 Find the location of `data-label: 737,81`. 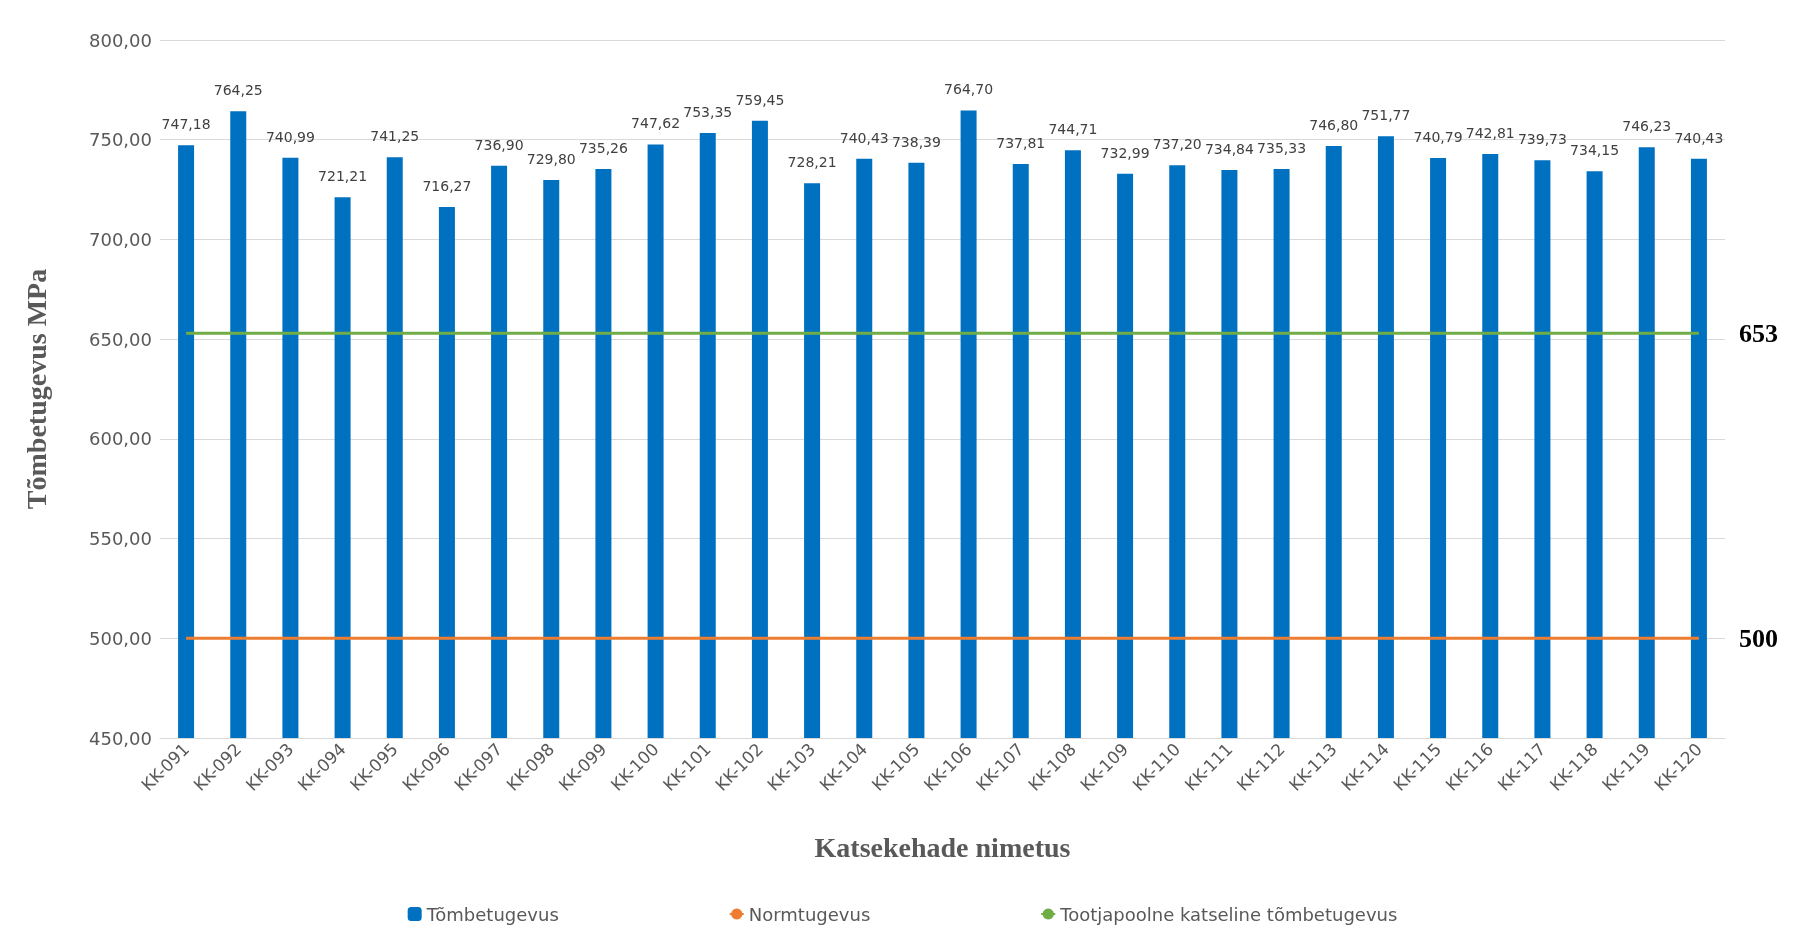

data-label: 737,81 is located at coordinates (1021, 143).